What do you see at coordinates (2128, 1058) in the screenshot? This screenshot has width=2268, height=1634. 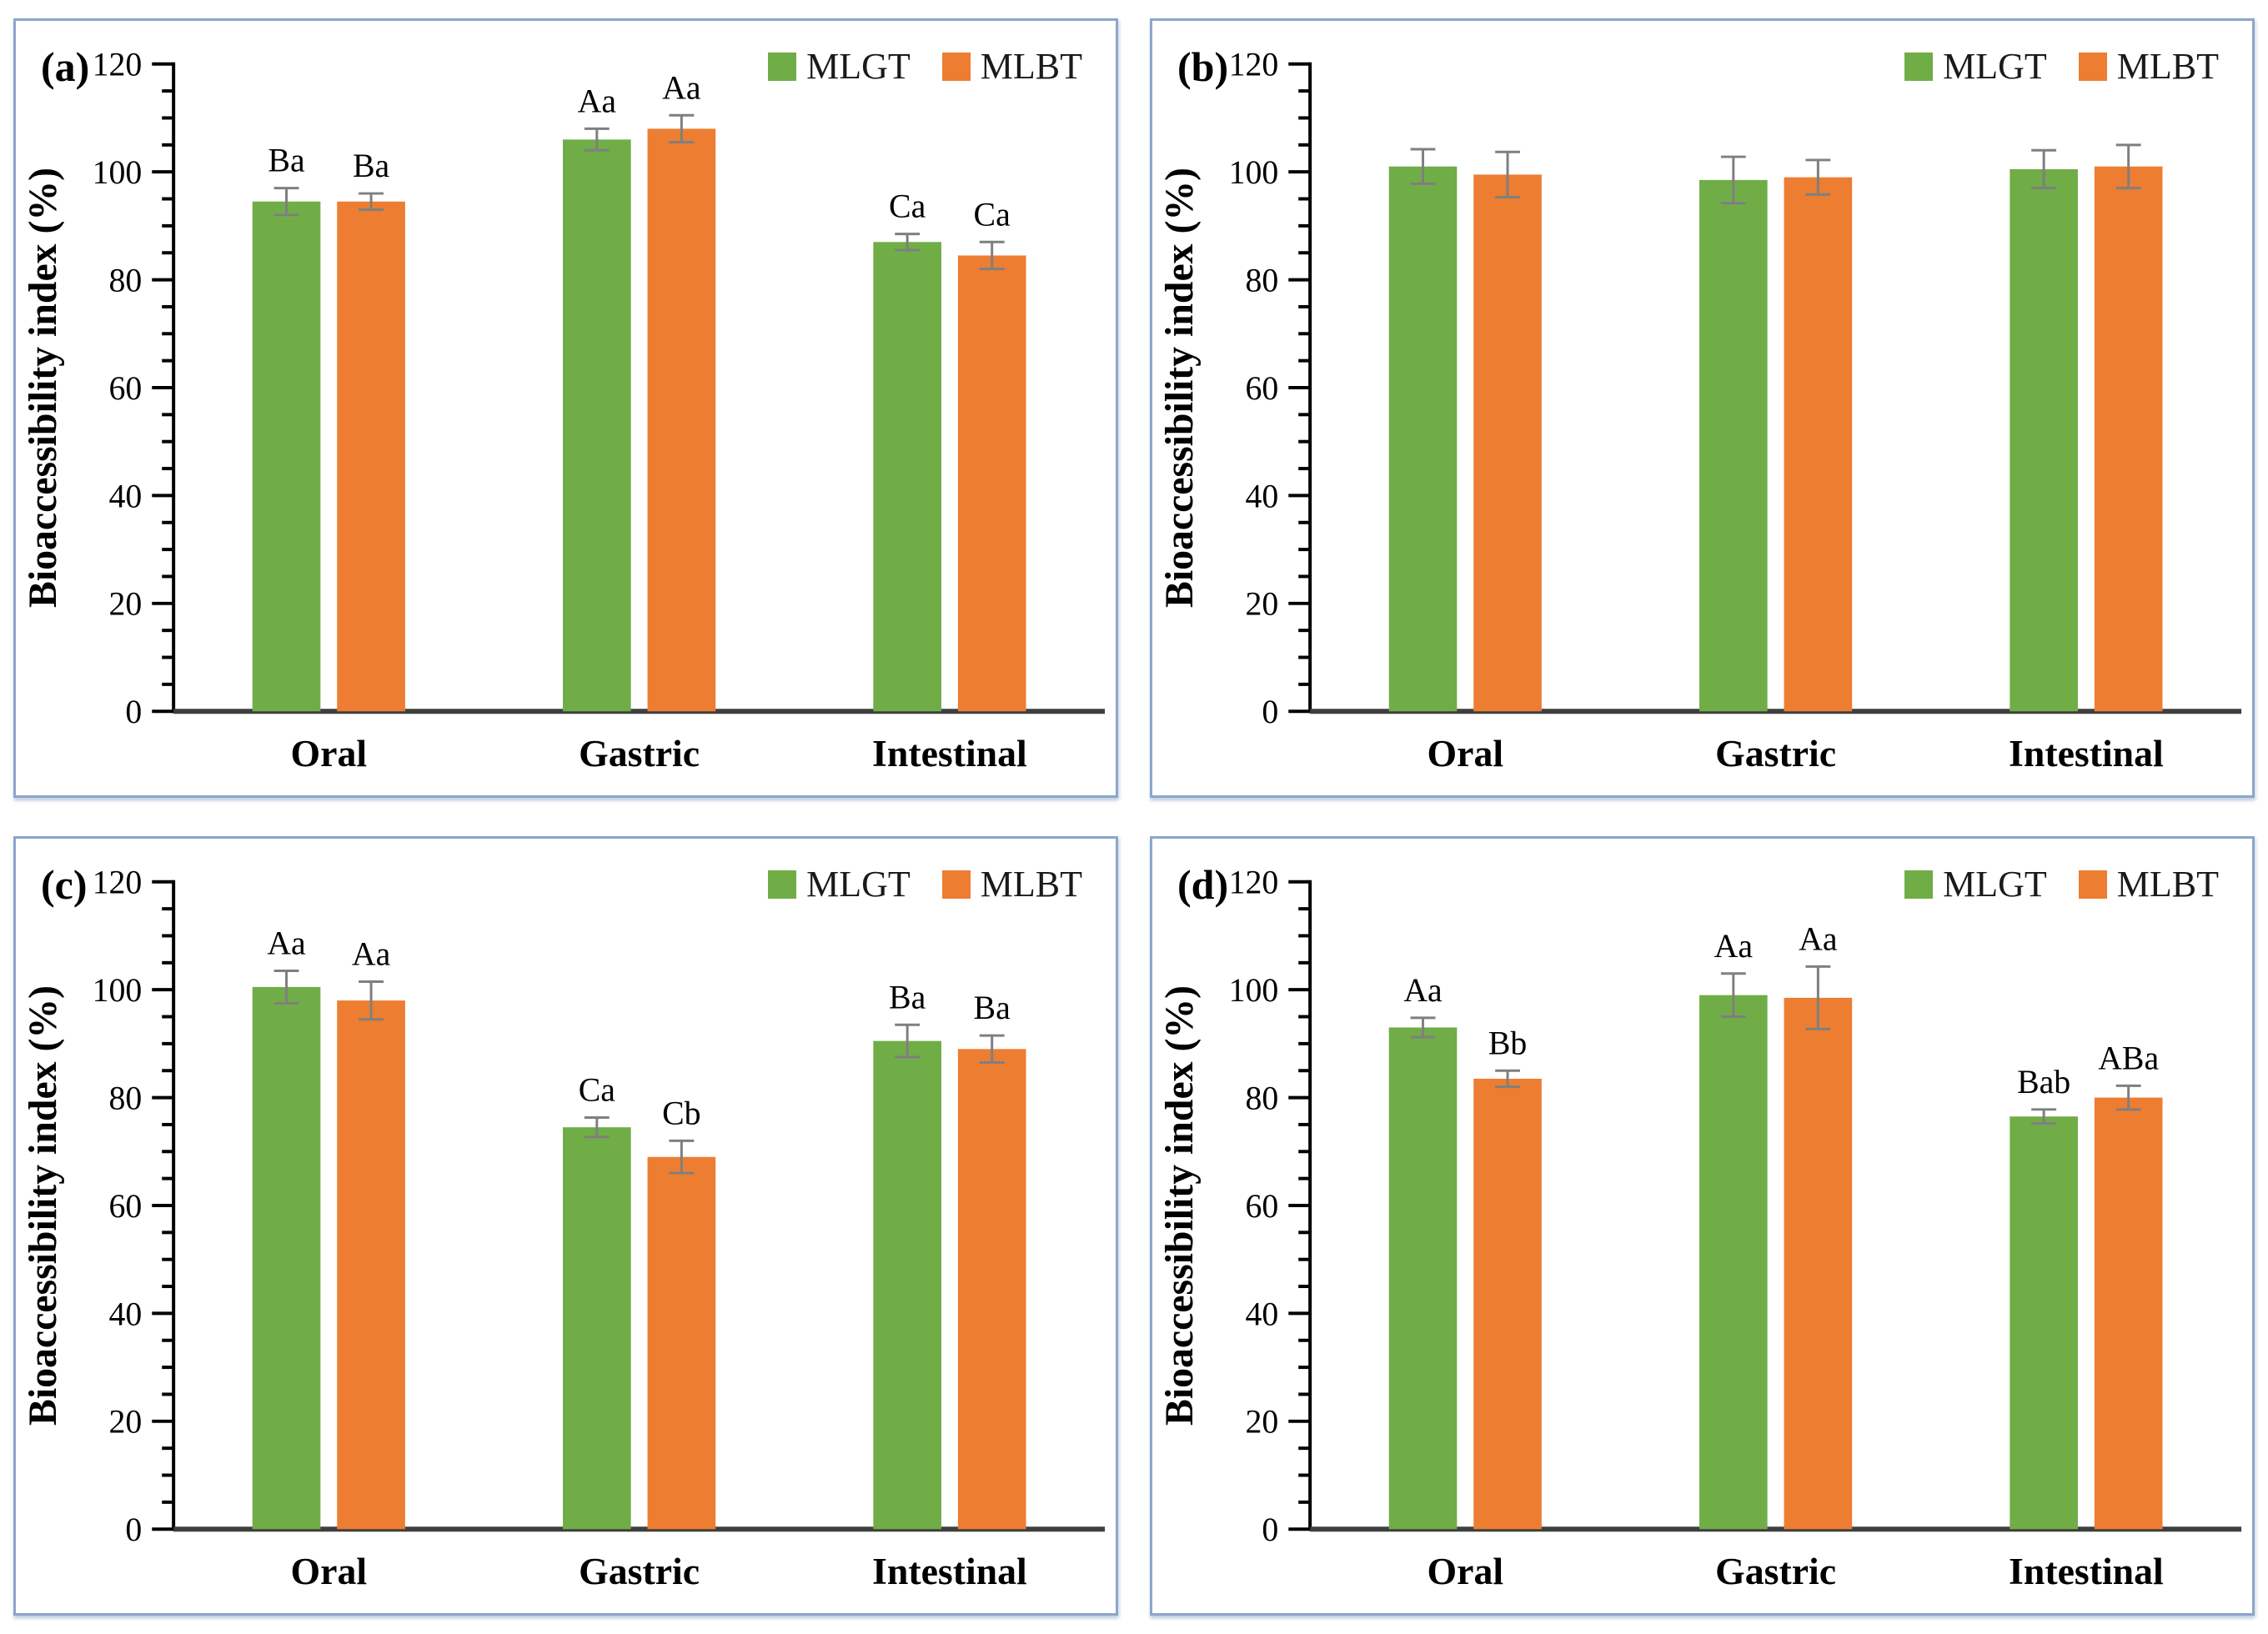 I see `significance-label: ABa` at bounding box center [2128, 1058].